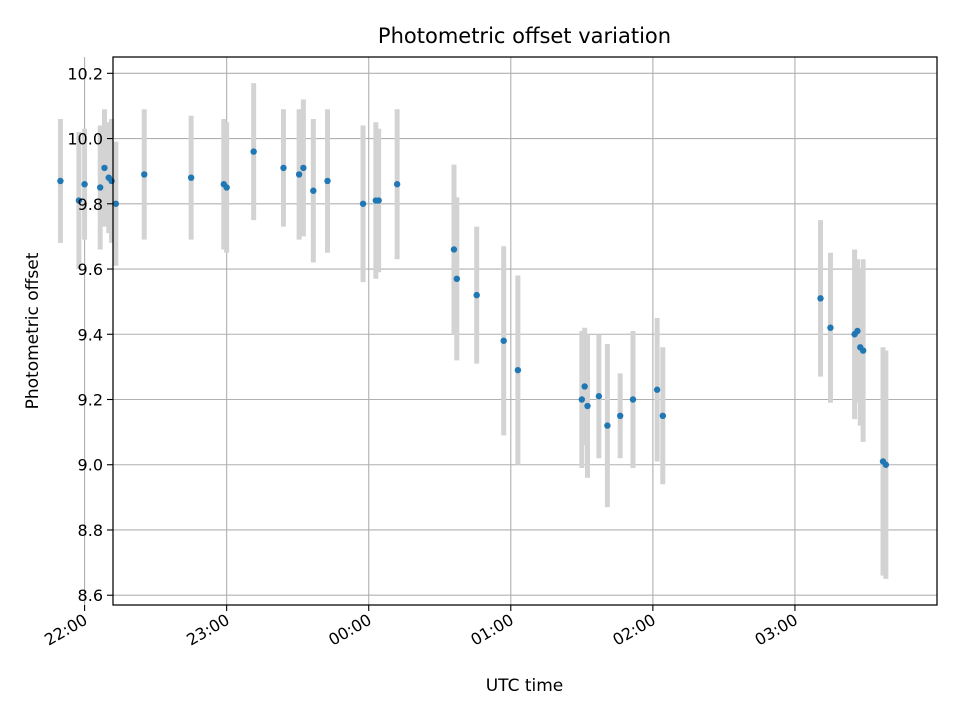 This screenshot has width=960, height=720. Describe the element at coordinates (524, 36) in the screenshot. I see `chart-title: Photometric offset variation` at that location.